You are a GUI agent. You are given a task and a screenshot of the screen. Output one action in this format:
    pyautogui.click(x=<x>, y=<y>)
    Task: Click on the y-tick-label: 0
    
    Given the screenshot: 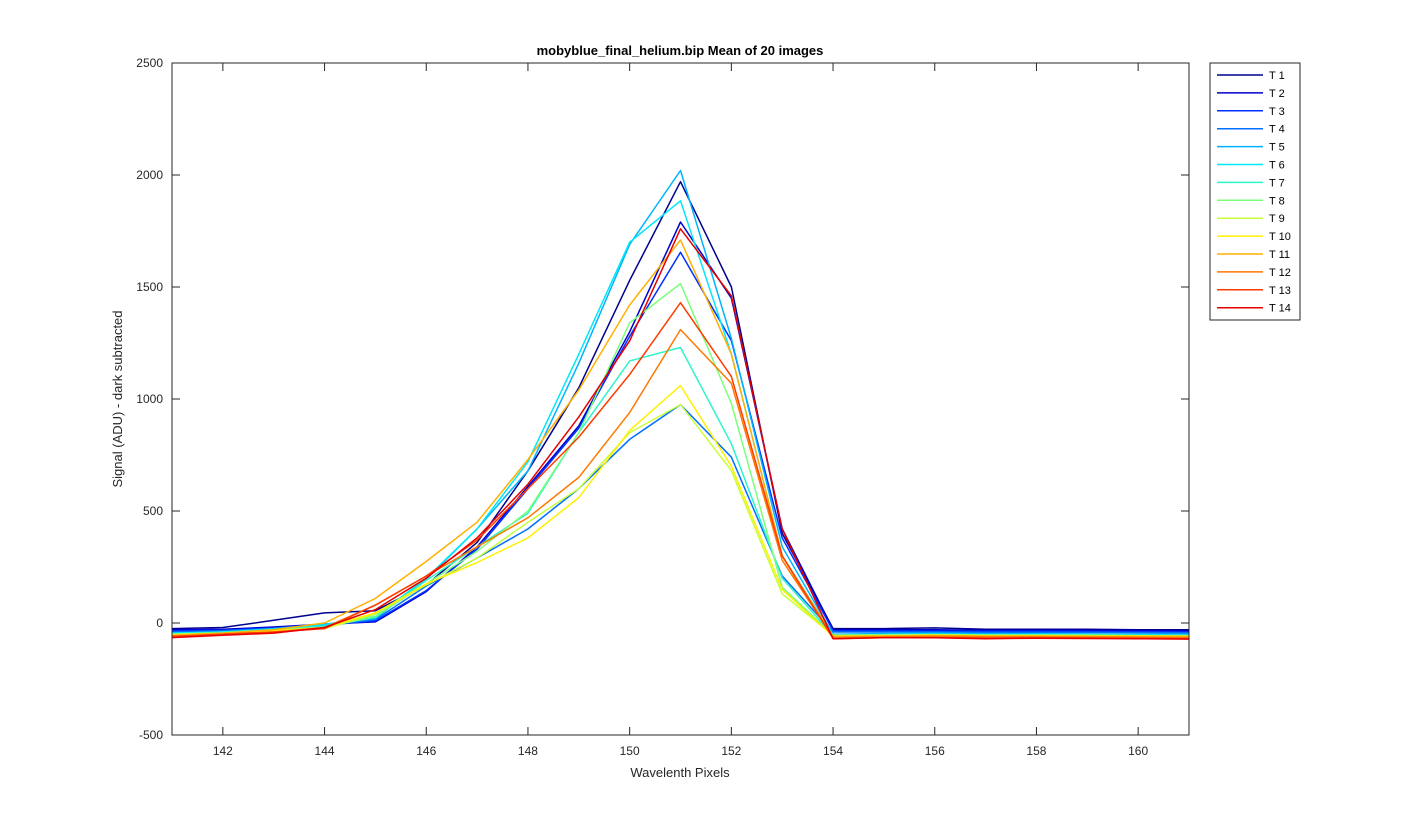 What is the action you would take?
    pyautogui.click(x=159, y=623)
    